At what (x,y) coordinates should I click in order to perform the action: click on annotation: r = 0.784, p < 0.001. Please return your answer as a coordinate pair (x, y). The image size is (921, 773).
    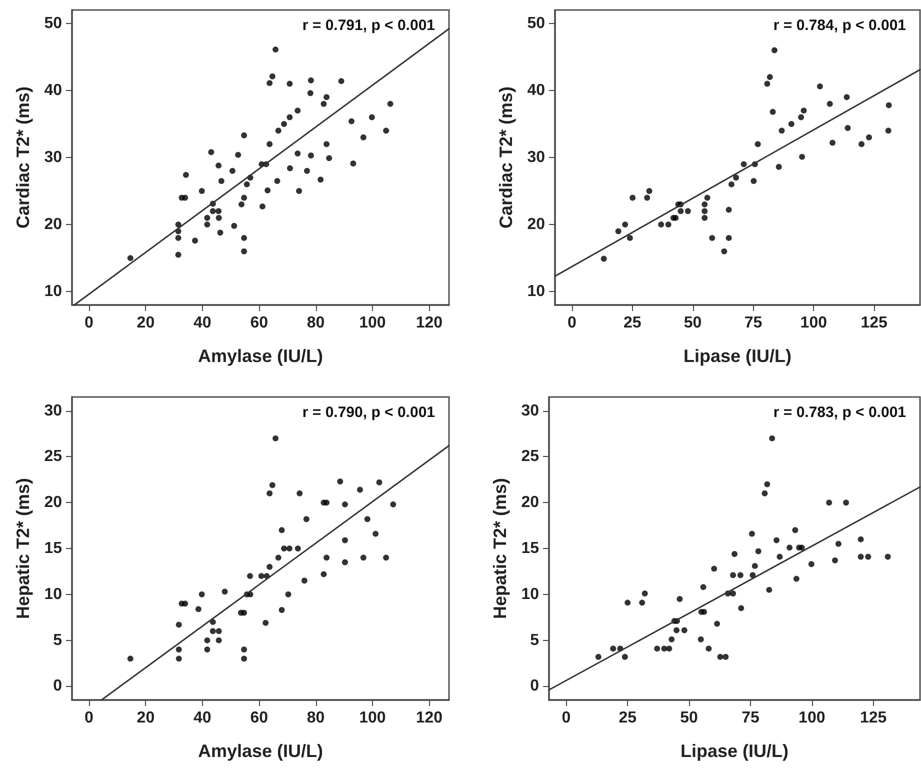
    Looking at the image, I should click on (839, 25).